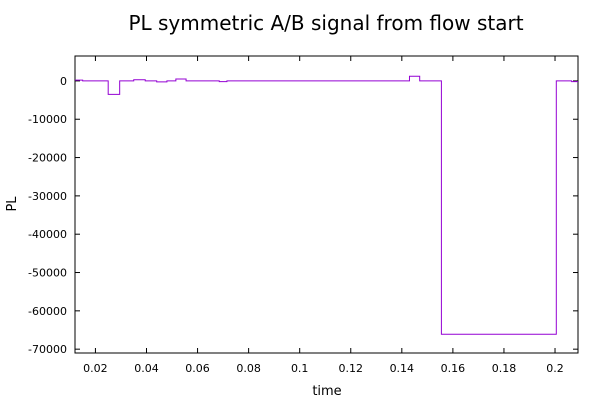 The height and width of the screenshot is (400, 600). I want to click on y-tick-label: -60000, so click(47, 311).